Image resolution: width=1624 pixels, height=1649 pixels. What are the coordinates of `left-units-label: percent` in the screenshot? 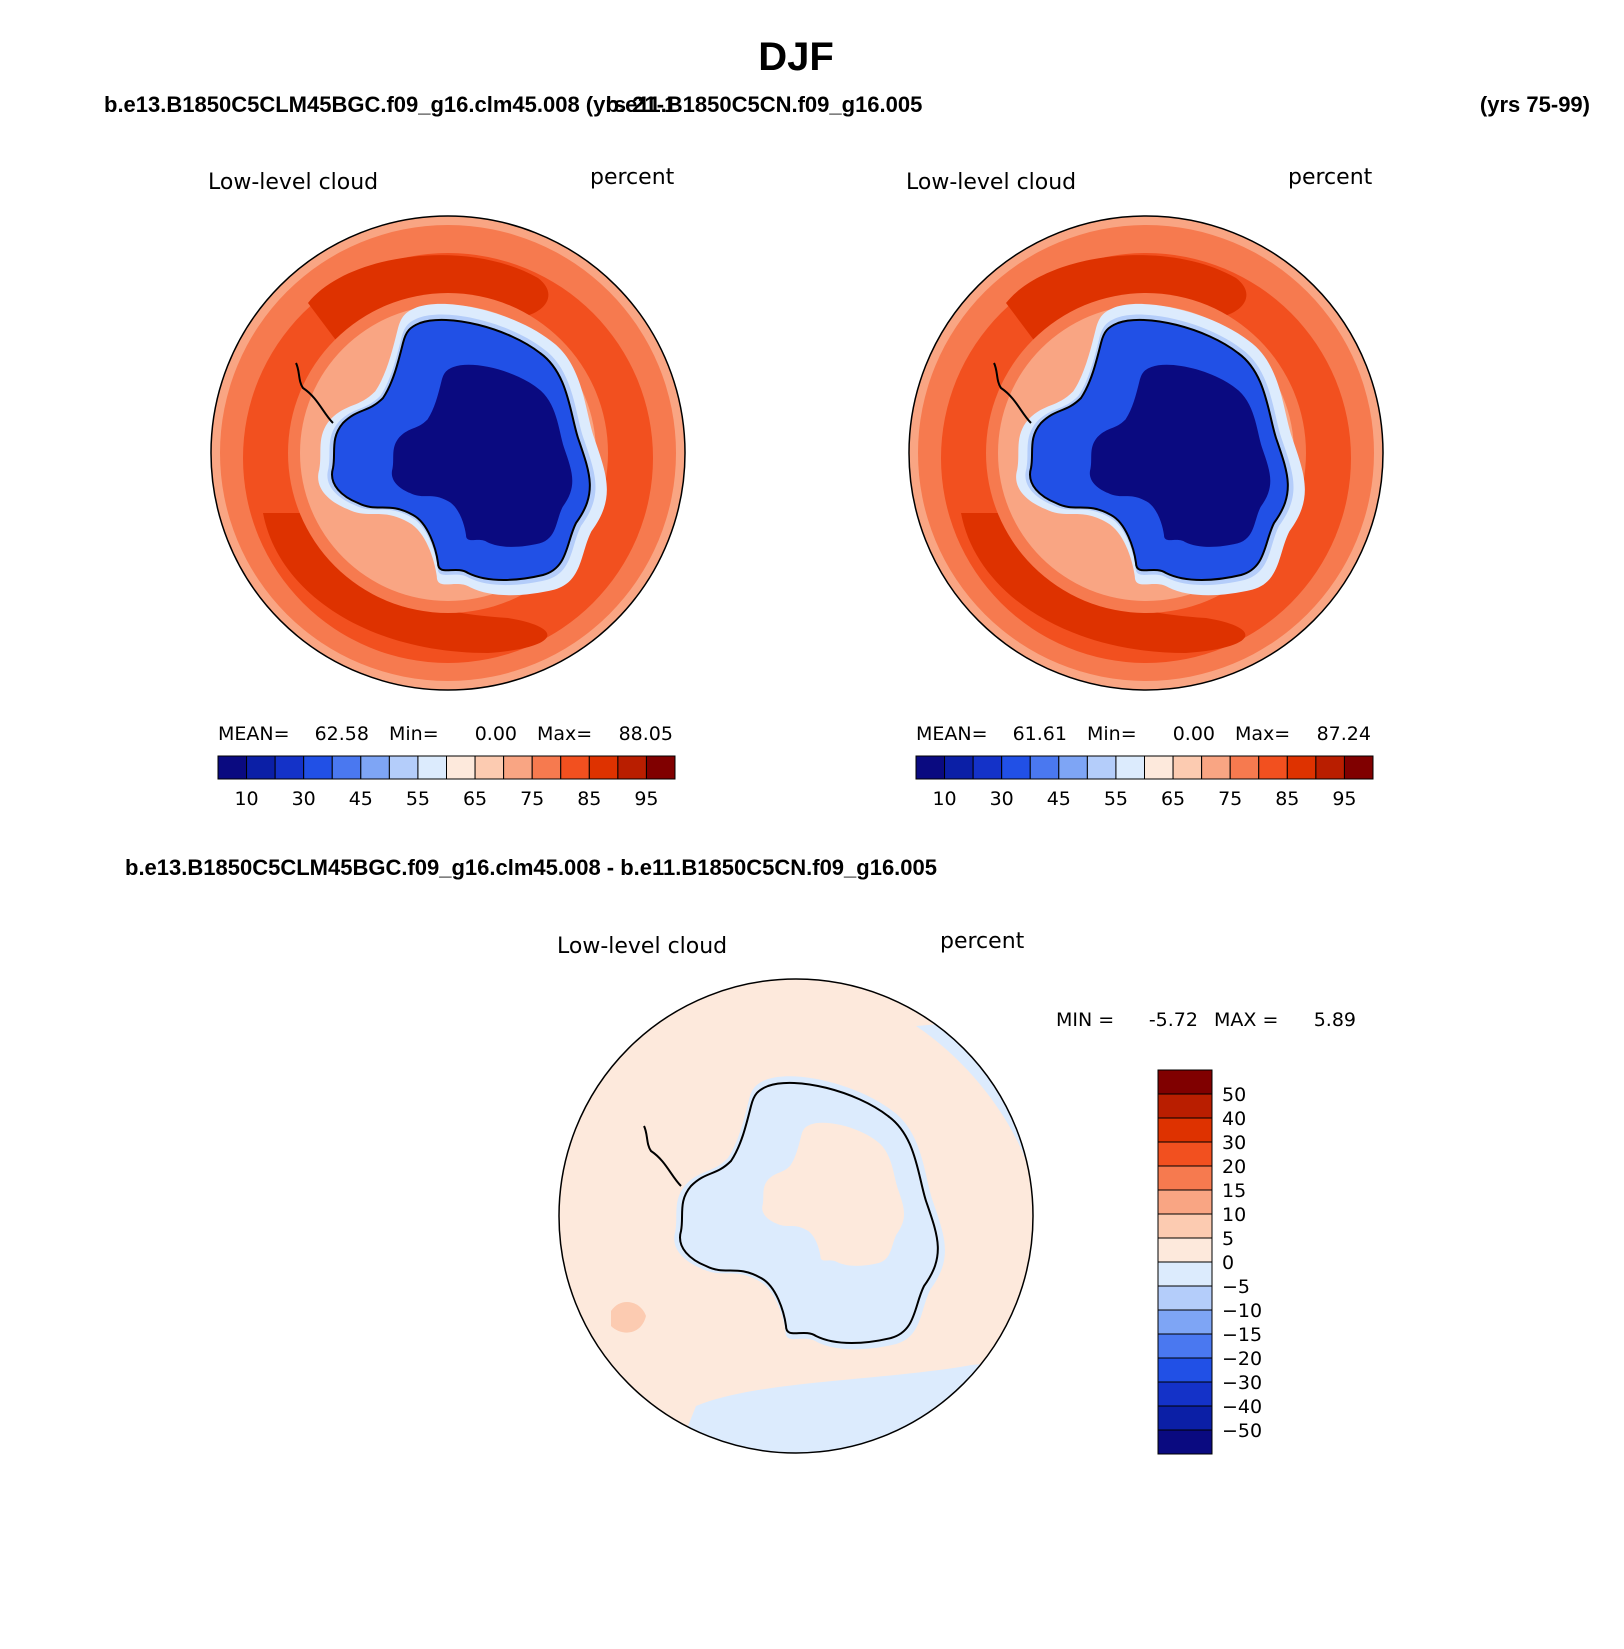 It's located at (632, 177).